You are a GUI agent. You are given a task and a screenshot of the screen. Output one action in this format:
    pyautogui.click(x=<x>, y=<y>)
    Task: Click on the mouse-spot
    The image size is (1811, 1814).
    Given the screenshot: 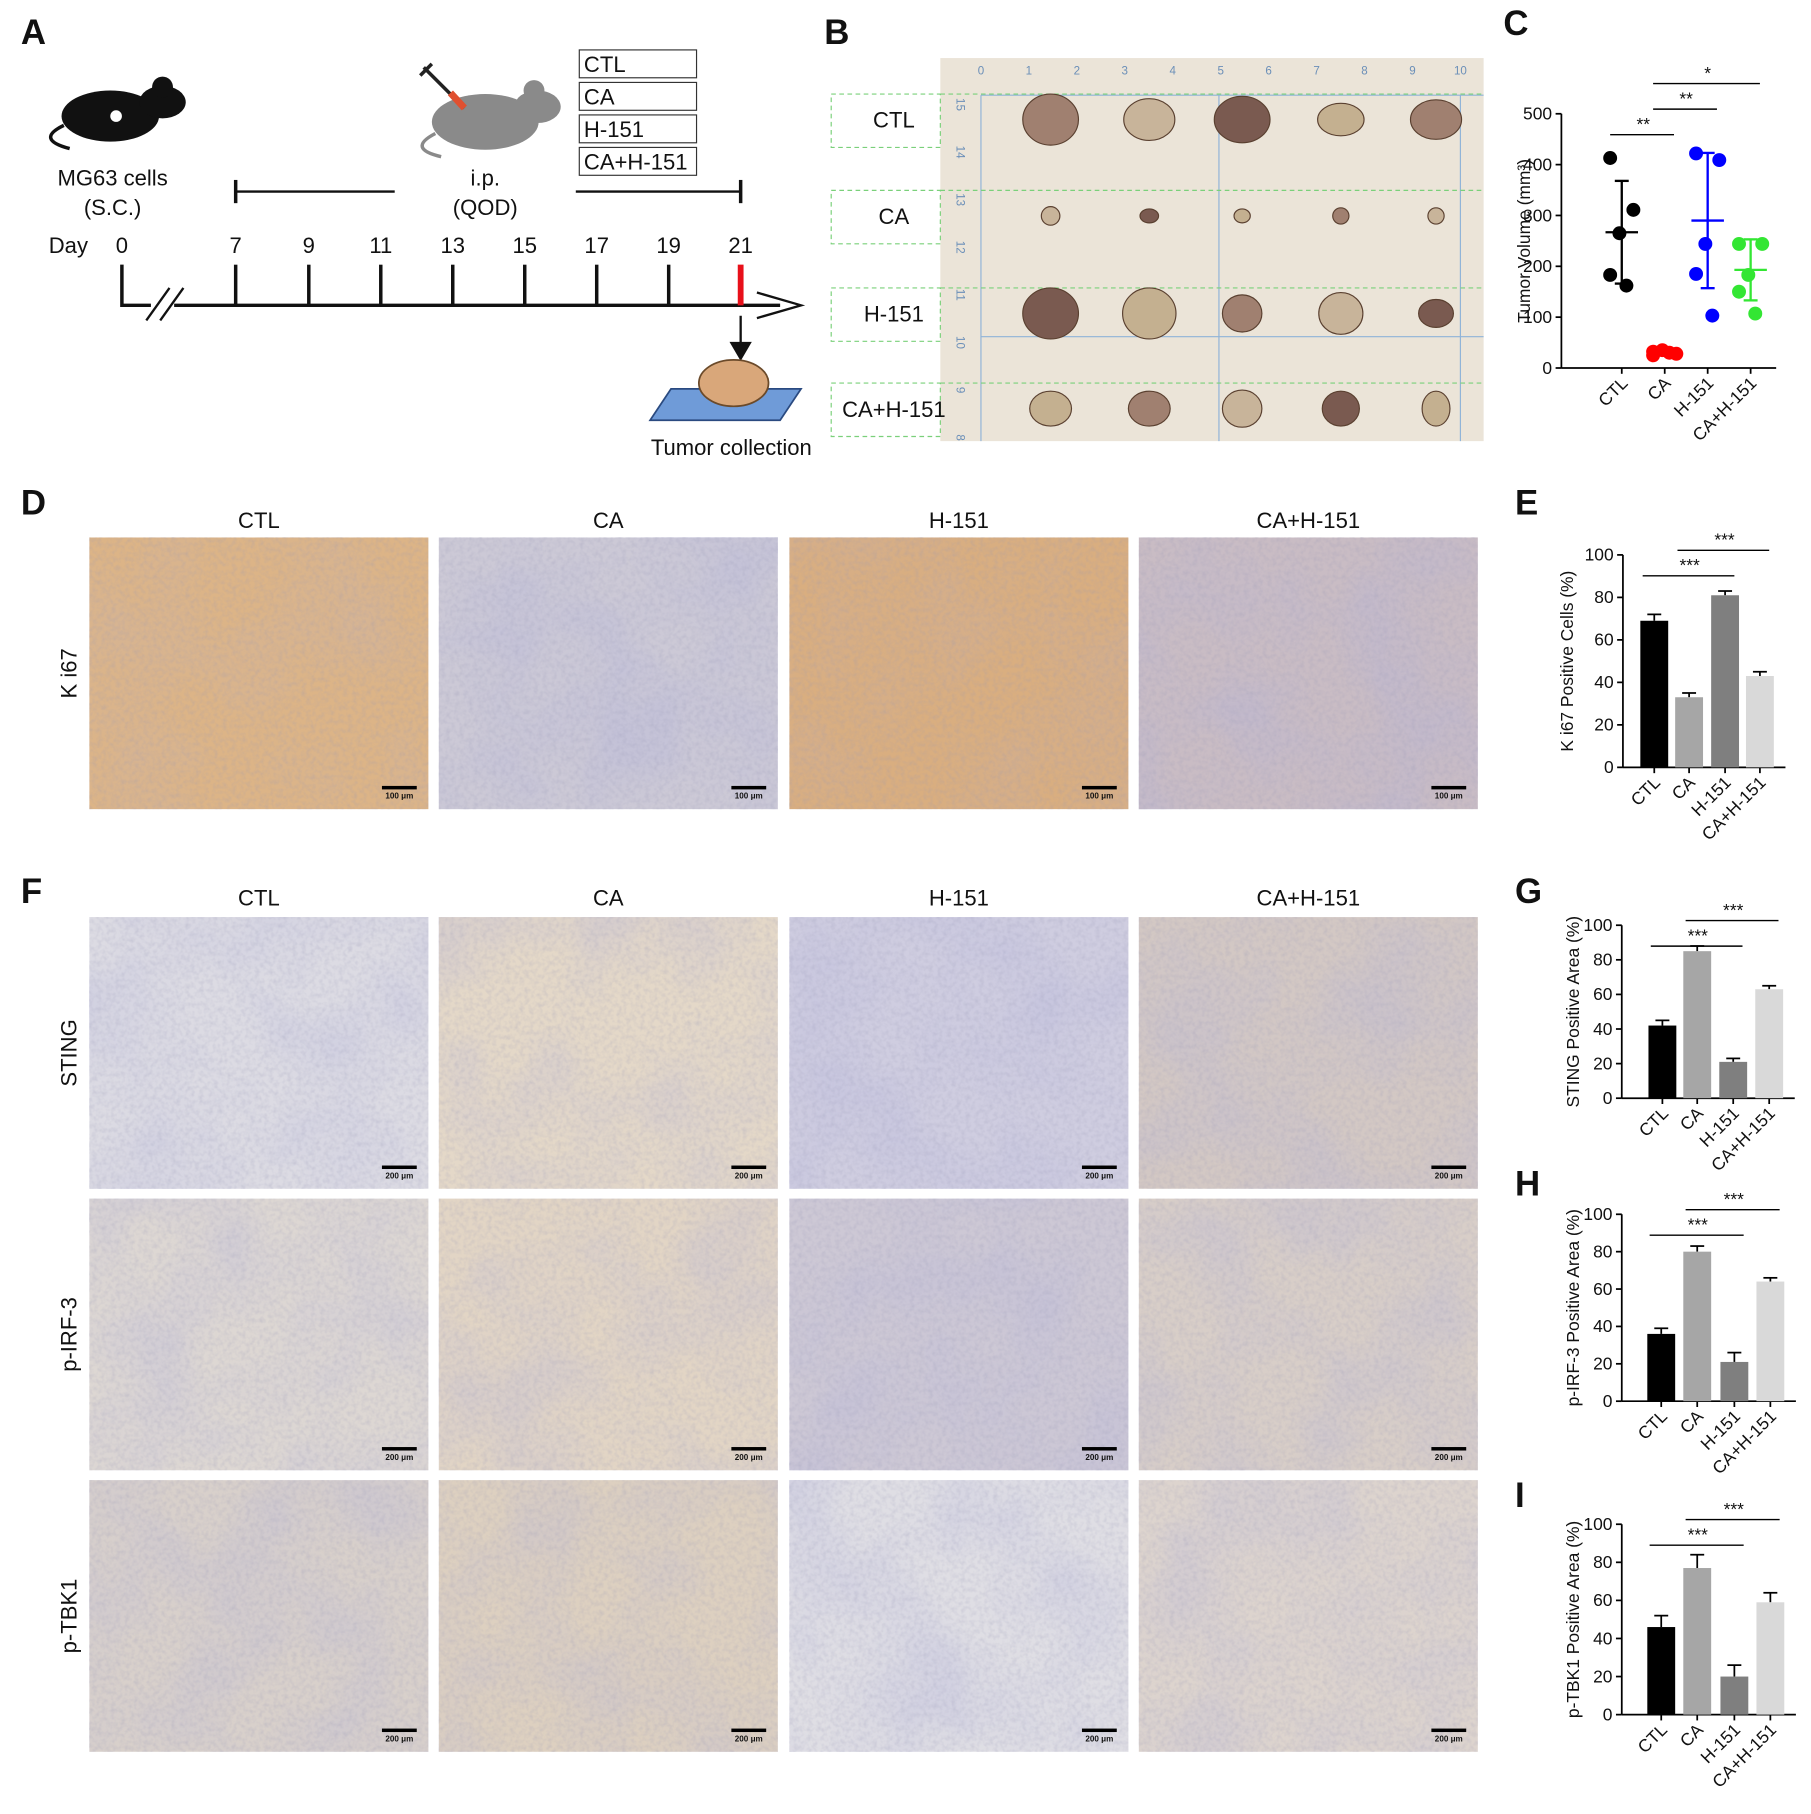 What is the action you would take?
    pyautogui.click(x=116, y=116)
    